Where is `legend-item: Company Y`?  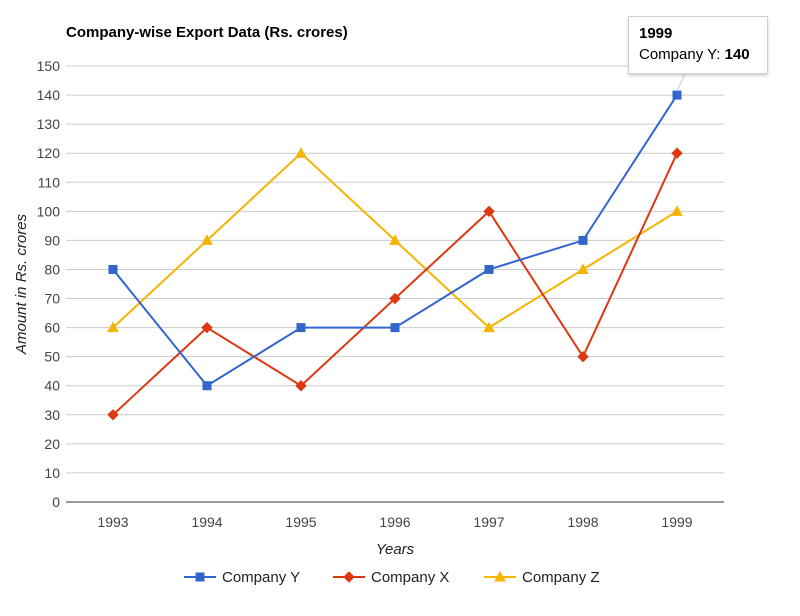 legend-item: Company Y is located at coordinates (242, 577).